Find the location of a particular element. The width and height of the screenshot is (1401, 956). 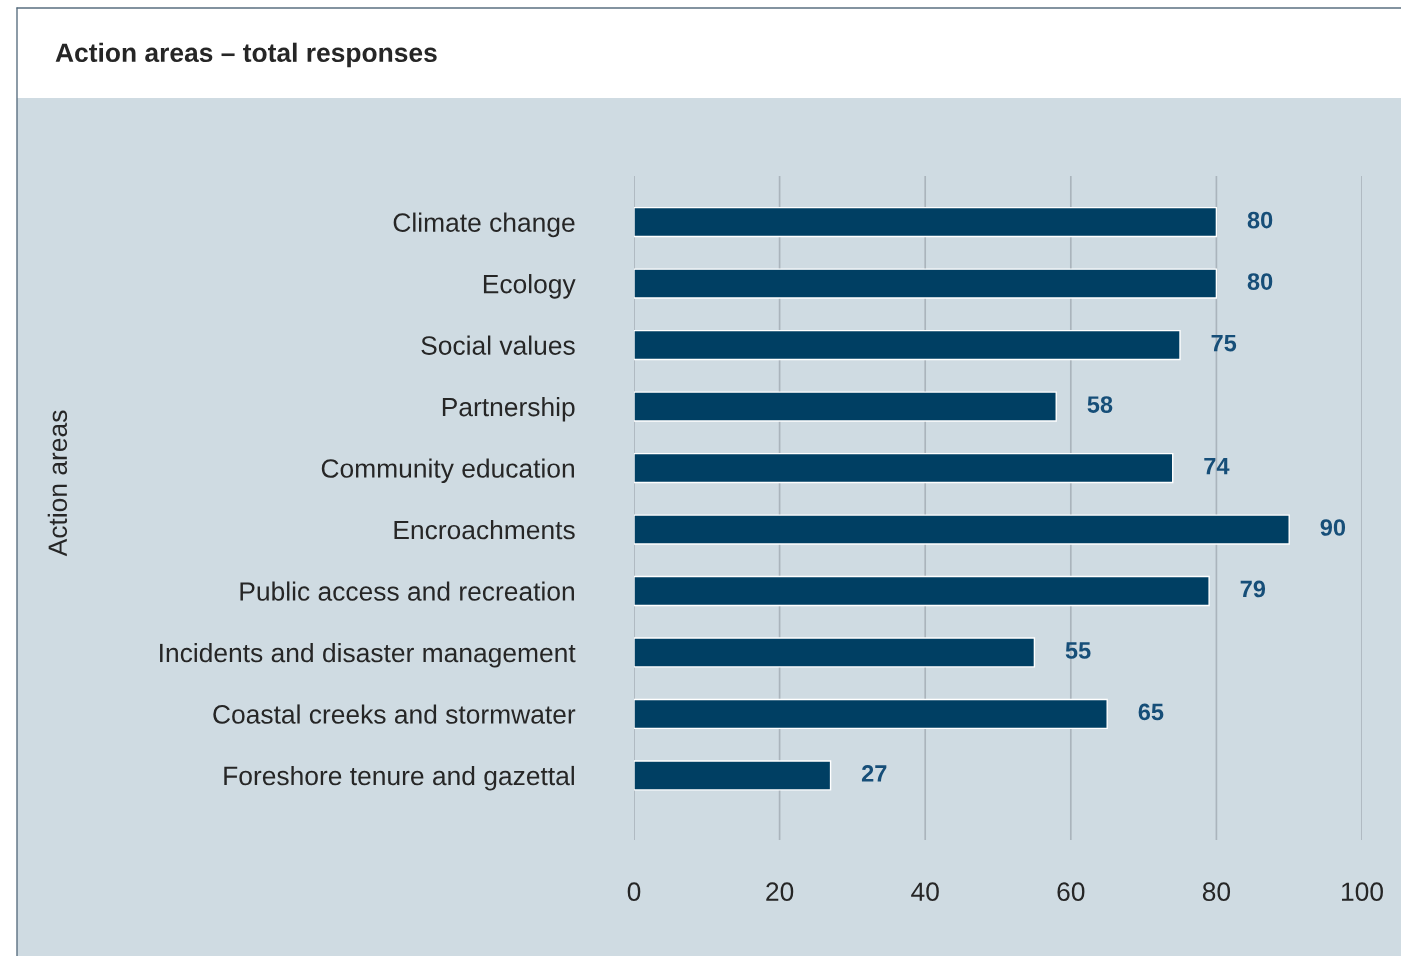

y-tick-label: Community education is located at coordinates (447, 471).